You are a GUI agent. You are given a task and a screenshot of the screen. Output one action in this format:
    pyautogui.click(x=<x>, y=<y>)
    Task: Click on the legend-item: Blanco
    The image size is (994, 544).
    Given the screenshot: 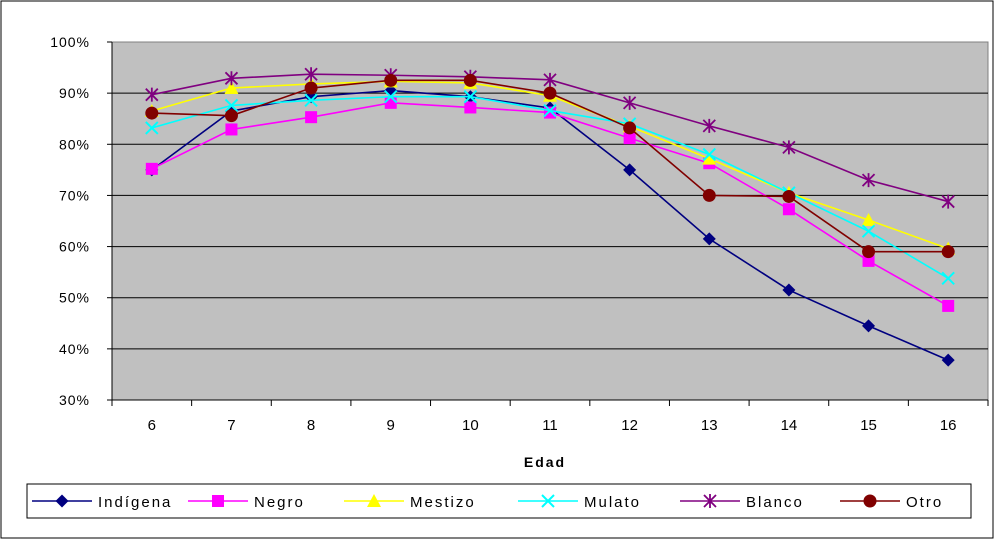 What is the action you would take?
    pyautogui.click(x=742, y=502)
    